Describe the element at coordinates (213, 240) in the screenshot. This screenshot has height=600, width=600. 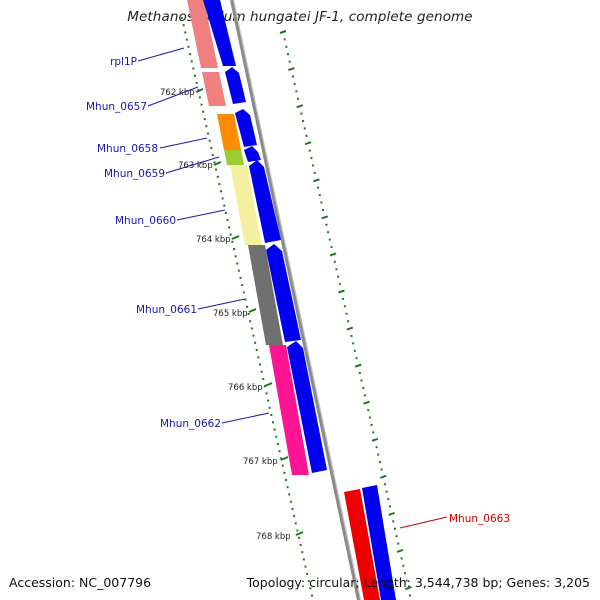
I see `tick-label-764: 764 kbp` at that location.